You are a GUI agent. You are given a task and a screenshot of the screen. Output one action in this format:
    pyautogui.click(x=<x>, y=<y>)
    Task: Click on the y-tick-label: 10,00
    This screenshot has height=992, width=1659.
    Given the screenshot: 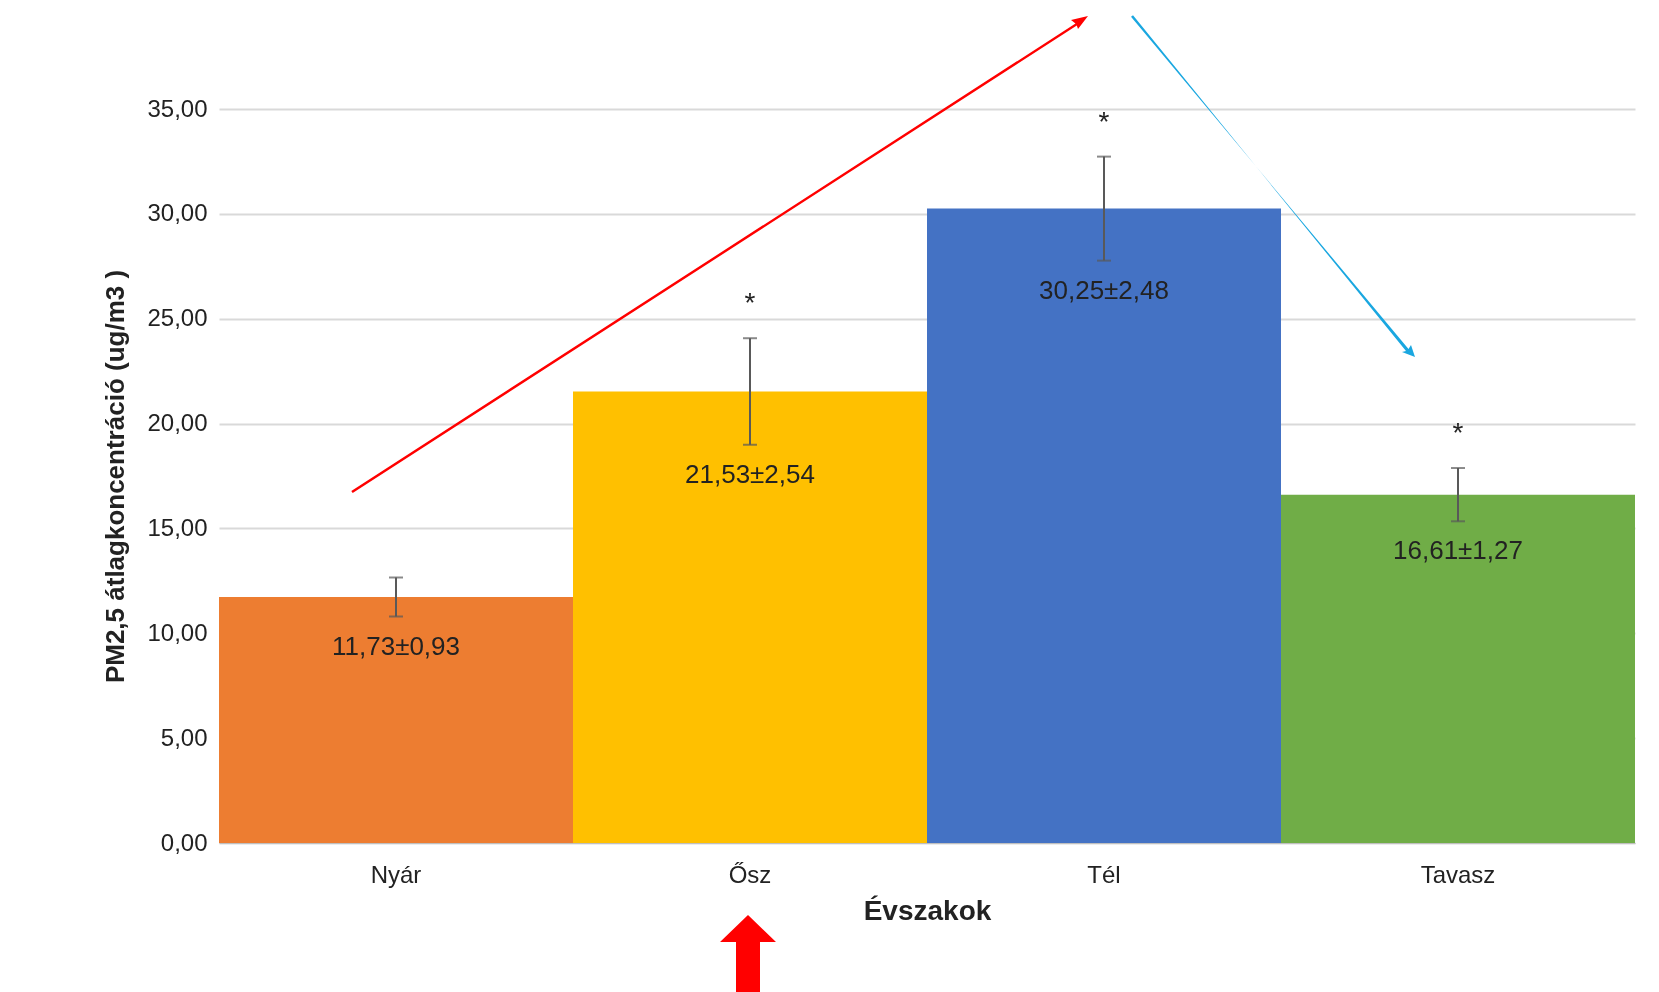 What is the action you would take?
    pyautogui.click(x=177, y=632)
    